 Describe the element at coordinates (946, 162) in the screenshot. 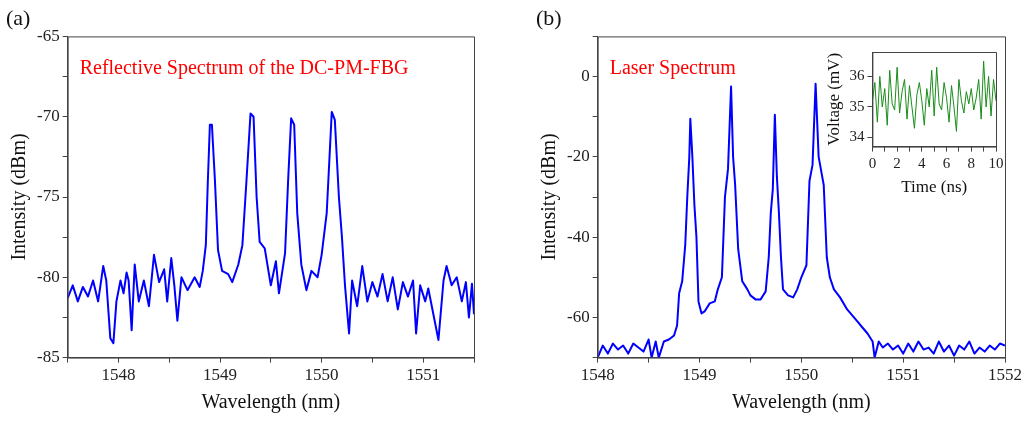

I see `x-tick-label: 6` at that location.